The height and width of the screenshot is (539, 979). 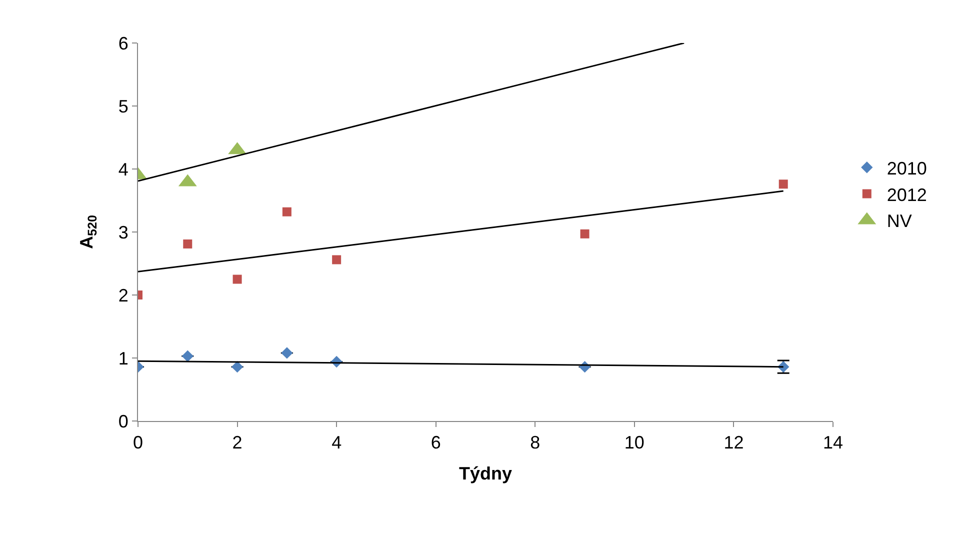 I want to click on y-tick-label: 0, so click(x=123, y=421).